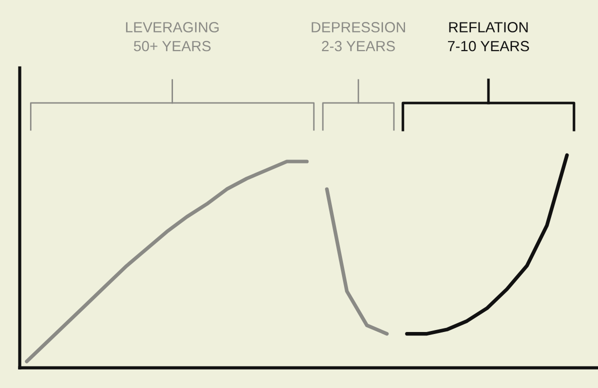  Describe the element at coordinates (172, 37) in the screenshot. I see `text: LEVERAGING 50+ YEARS` at that location.